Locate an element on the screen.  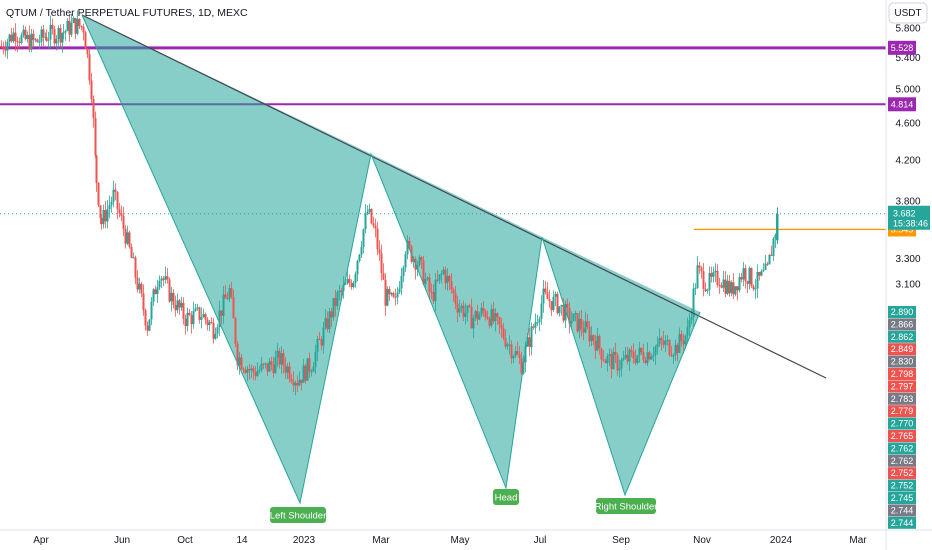
indicator-price-tag-label: 2.762 is located at coordinates (902, 448).